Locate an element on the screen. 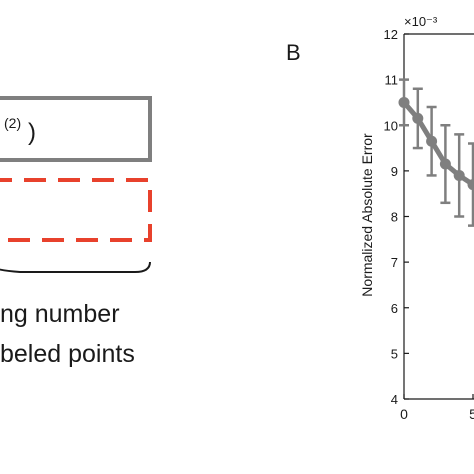 The height and width of the screenshot is (474, 474). solid-box-paren: ) is located at coordinates (32, 132).